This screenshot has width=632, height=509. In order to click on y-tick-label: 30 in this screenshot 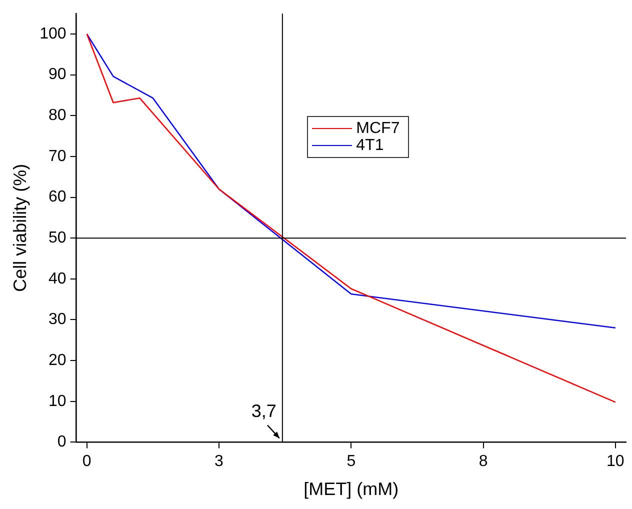, I will do `click(57, 319)`.